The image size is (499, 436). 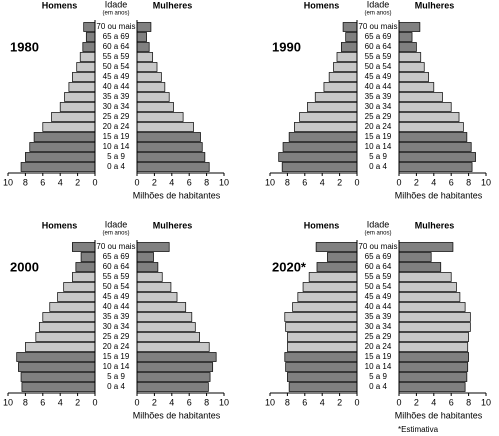 What do you see at coordinates (24, 46) in the screenshot?
I see `panel-title: 1980` at bounding box center [24, 46].